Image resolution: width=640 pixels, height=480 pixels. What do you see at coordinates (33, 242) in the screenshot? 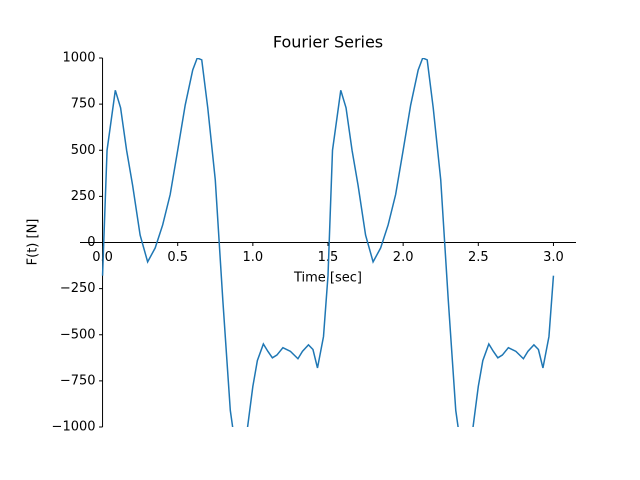
I see `y-axis-label: F(t) [N]` at bounding box center [33, 242].